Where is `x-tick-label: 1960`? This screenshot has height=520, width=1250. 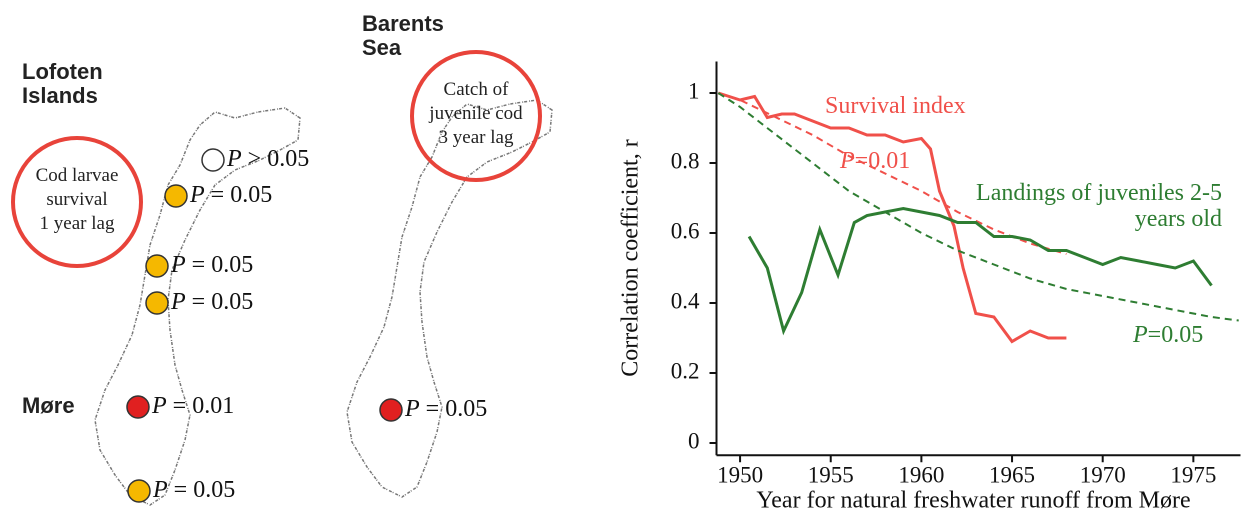 x-tick-label: 1960 is located at coordinates (921, 475).